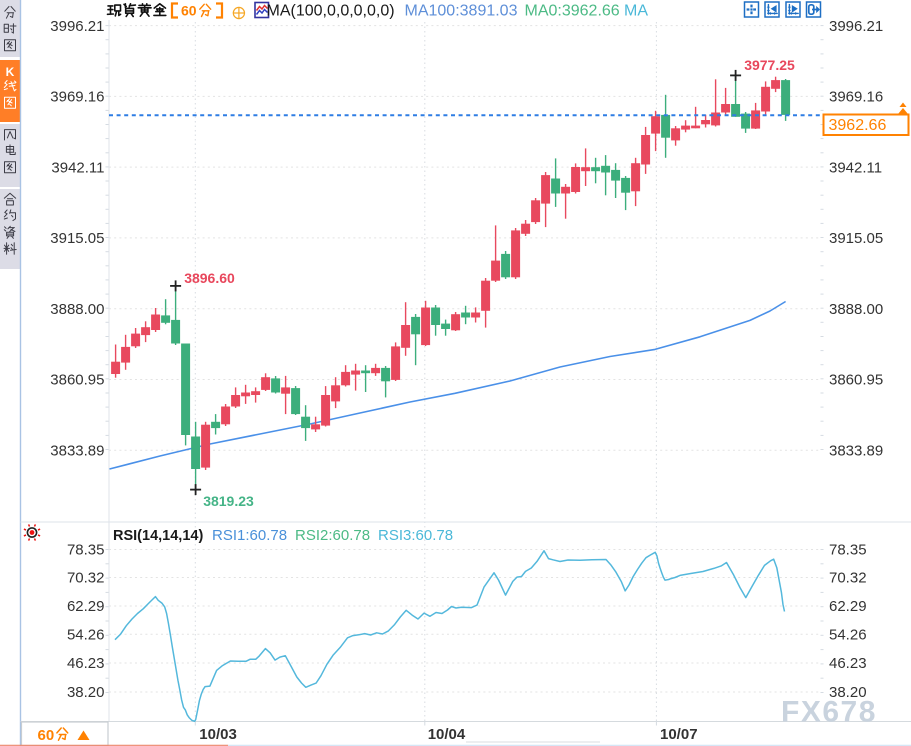 This screenshot has height=746, width=911. Describe the element at coordinates (447, 734) in the screenshot. I see `svg-text: 10/04` at that location.